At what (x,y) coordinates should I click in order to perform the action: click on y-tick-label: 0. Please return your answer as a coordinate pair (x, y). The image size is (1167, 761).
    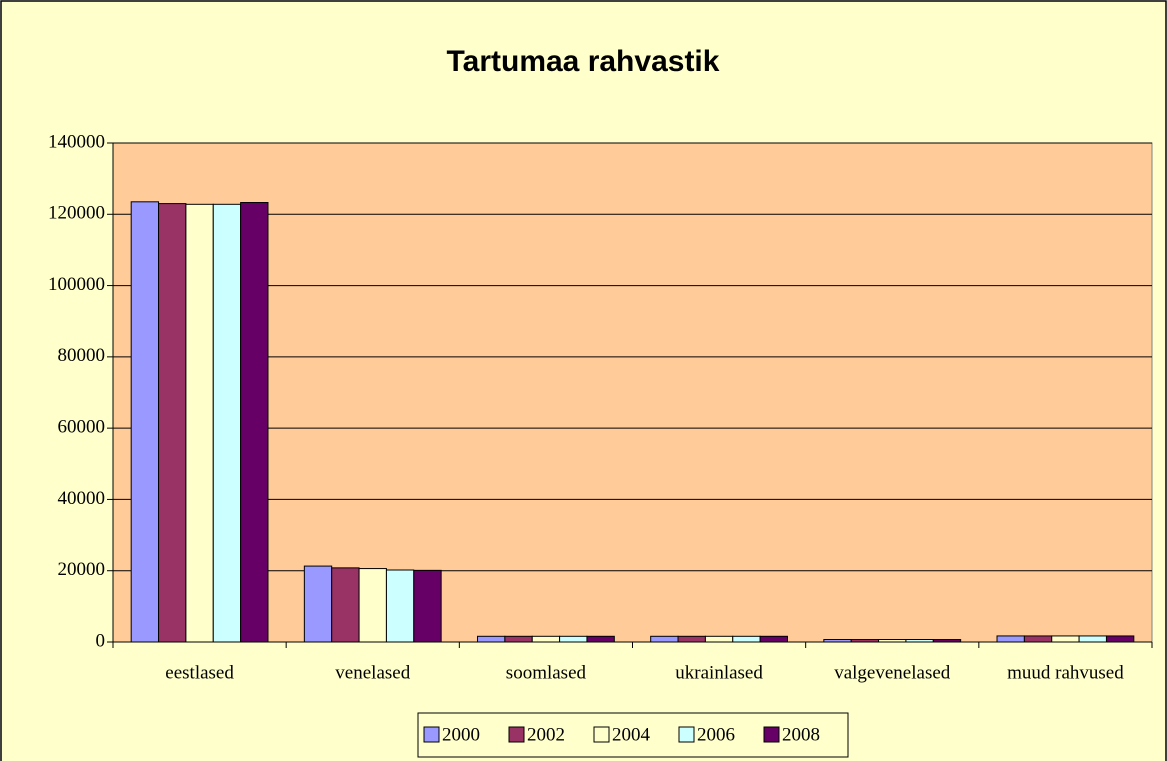
    Looking at the image, I should click on (101, 640).